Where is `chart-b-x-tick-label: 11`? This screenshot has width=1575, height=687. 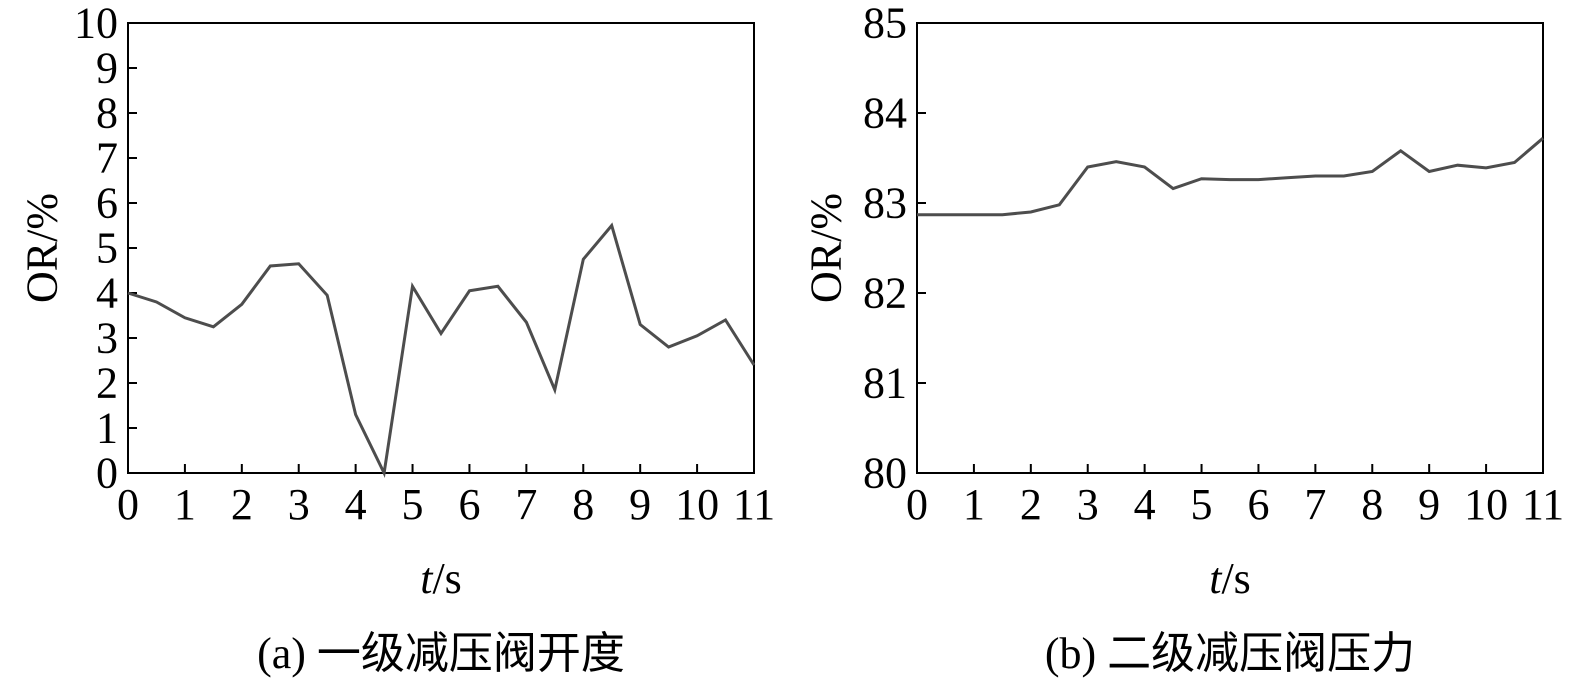
chart-b-x-tick-label: 11 is located at coordinates (1543, 504).